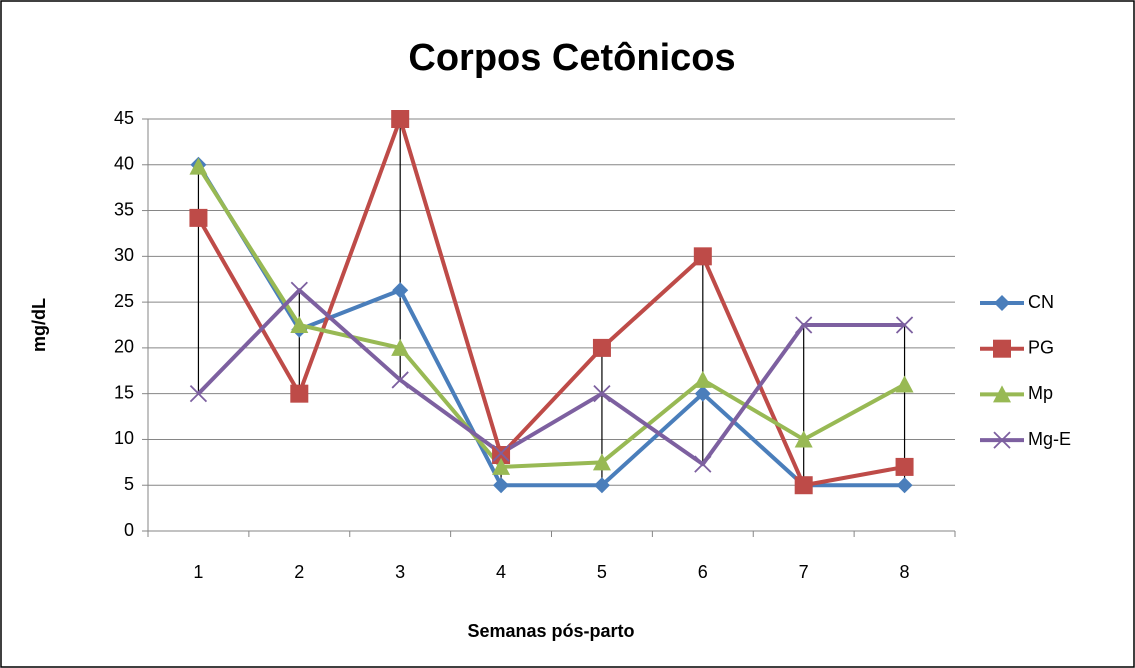 This screenshot has width=1135, height=668. What do you see at coordinates (1049, 439) in the screenshot?
I see `legend-label: Mg-E` at bounding box center [1049, 439].